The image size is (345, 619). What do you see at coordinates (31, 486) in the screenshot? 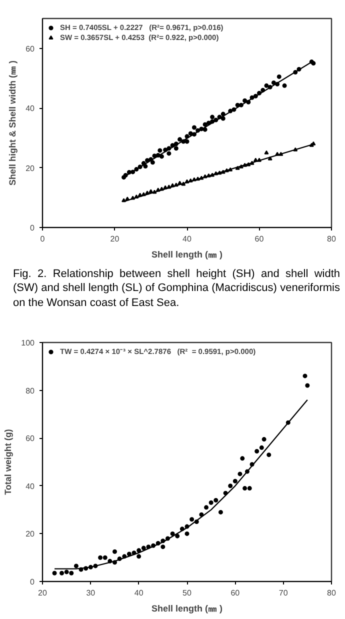
I see `y-tick-label: 40` at bounding box center [31, 486].